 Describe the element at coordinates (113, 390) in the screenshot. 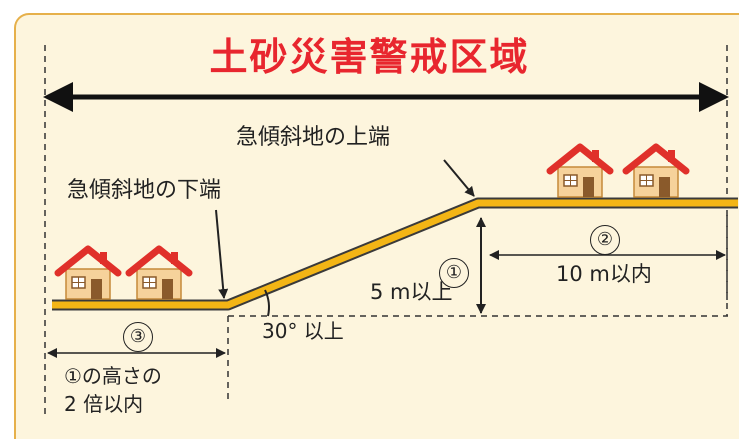

I see `lower-distance-label: ①の高さの 2 倍以内` at that location.